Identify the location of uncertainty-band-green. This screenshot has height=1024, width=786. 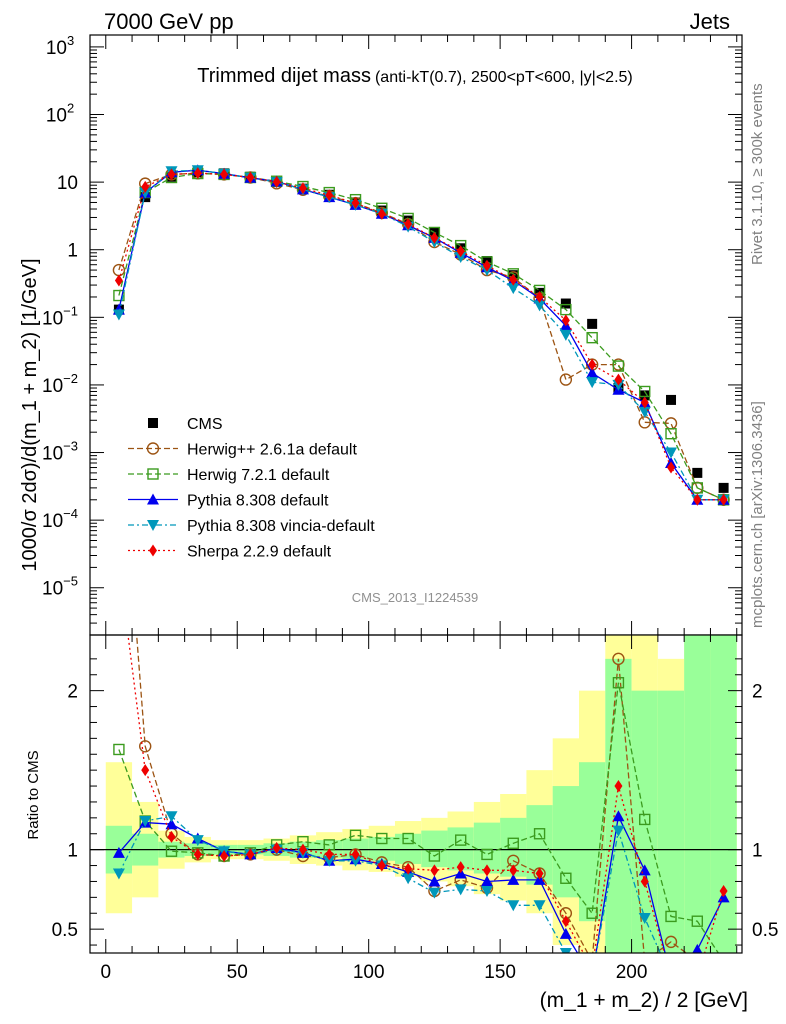
(381, 848).